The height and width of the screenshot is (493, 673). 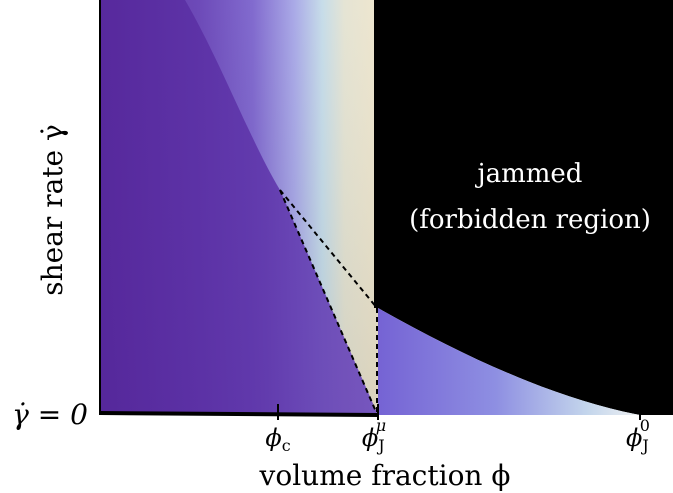 What do you see at coordinates (644, 445) in the screenshot?
I see `tick-label-phi-j-0-sub: J` at bounding box center [644, 445].